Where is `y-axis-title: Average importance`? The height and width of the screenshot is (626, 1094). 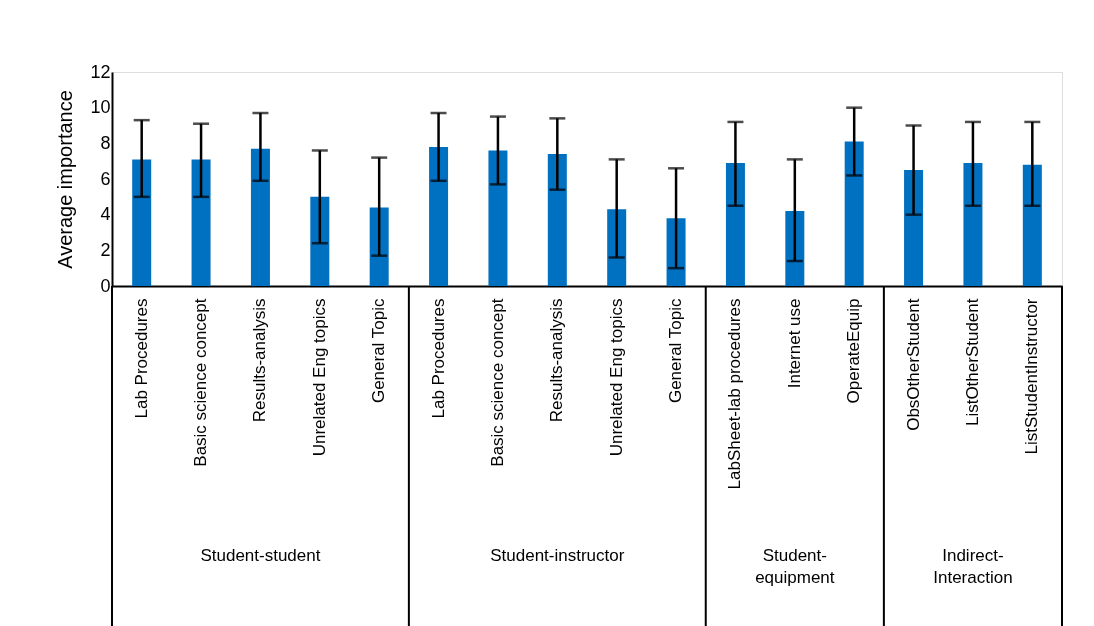
y-axis-title: Average importance is located at coordinates (65, 179).